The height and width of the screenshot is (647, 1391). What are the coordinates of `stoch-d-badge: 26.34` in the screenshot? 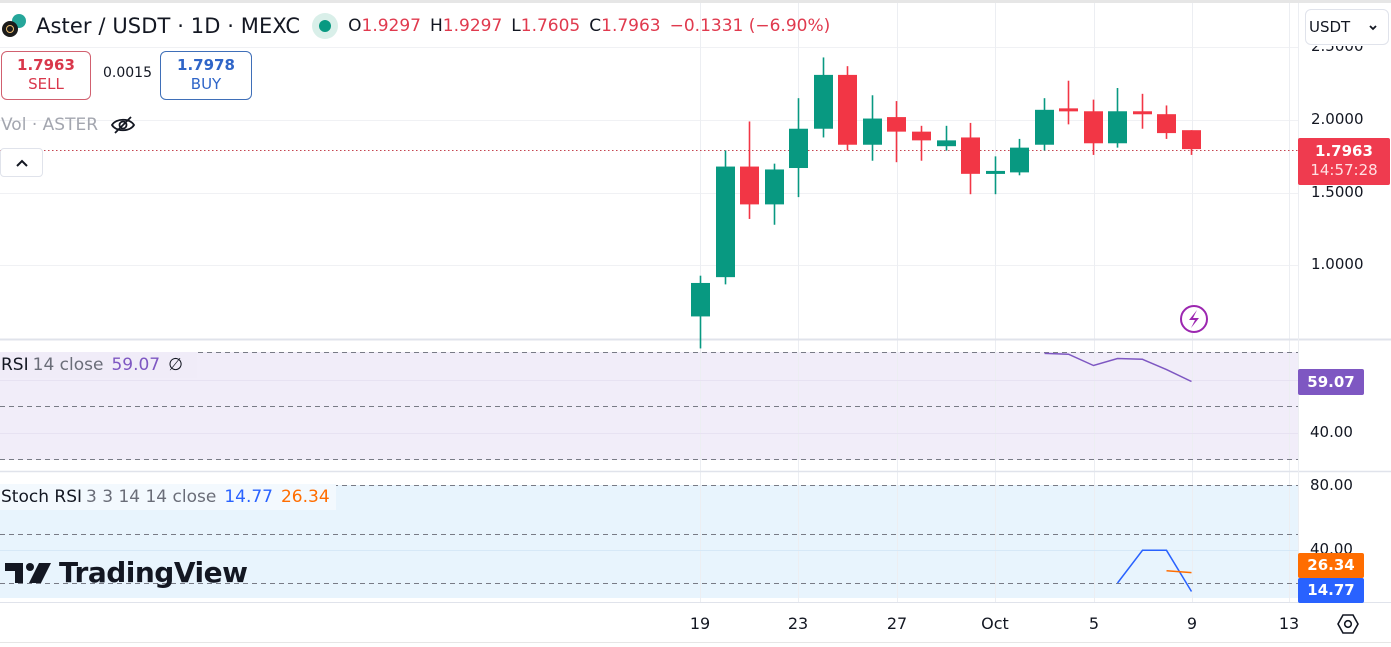 It's located at (1331, 565).